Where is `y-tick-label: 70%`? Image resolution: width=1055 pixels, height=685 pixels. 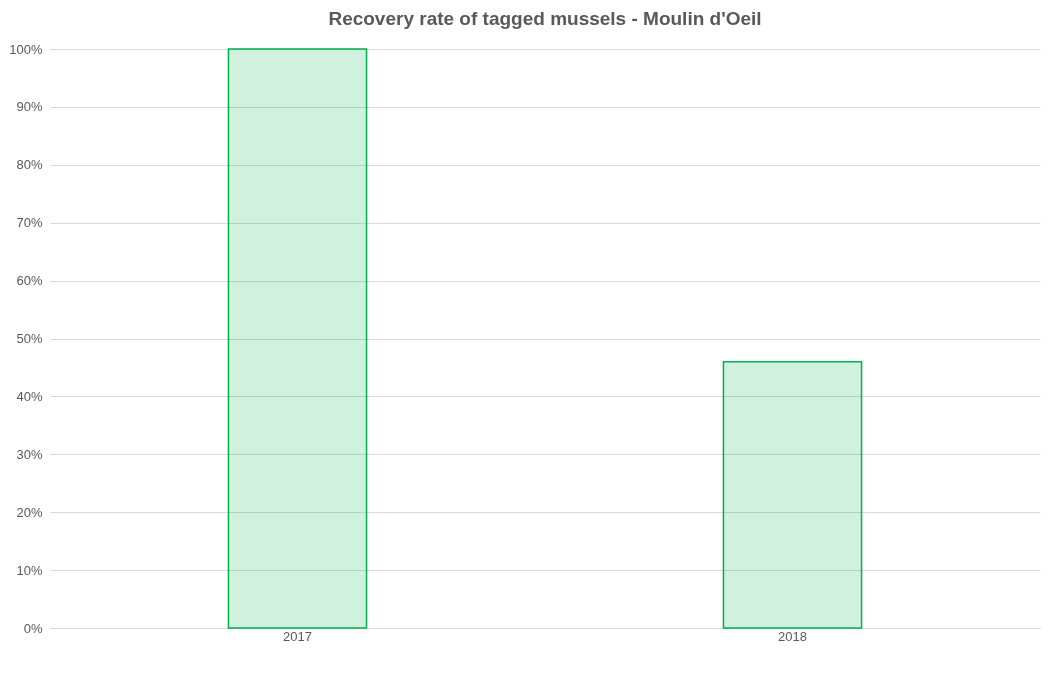 y-tick-label: 70% is located at coordinates (29, 223).